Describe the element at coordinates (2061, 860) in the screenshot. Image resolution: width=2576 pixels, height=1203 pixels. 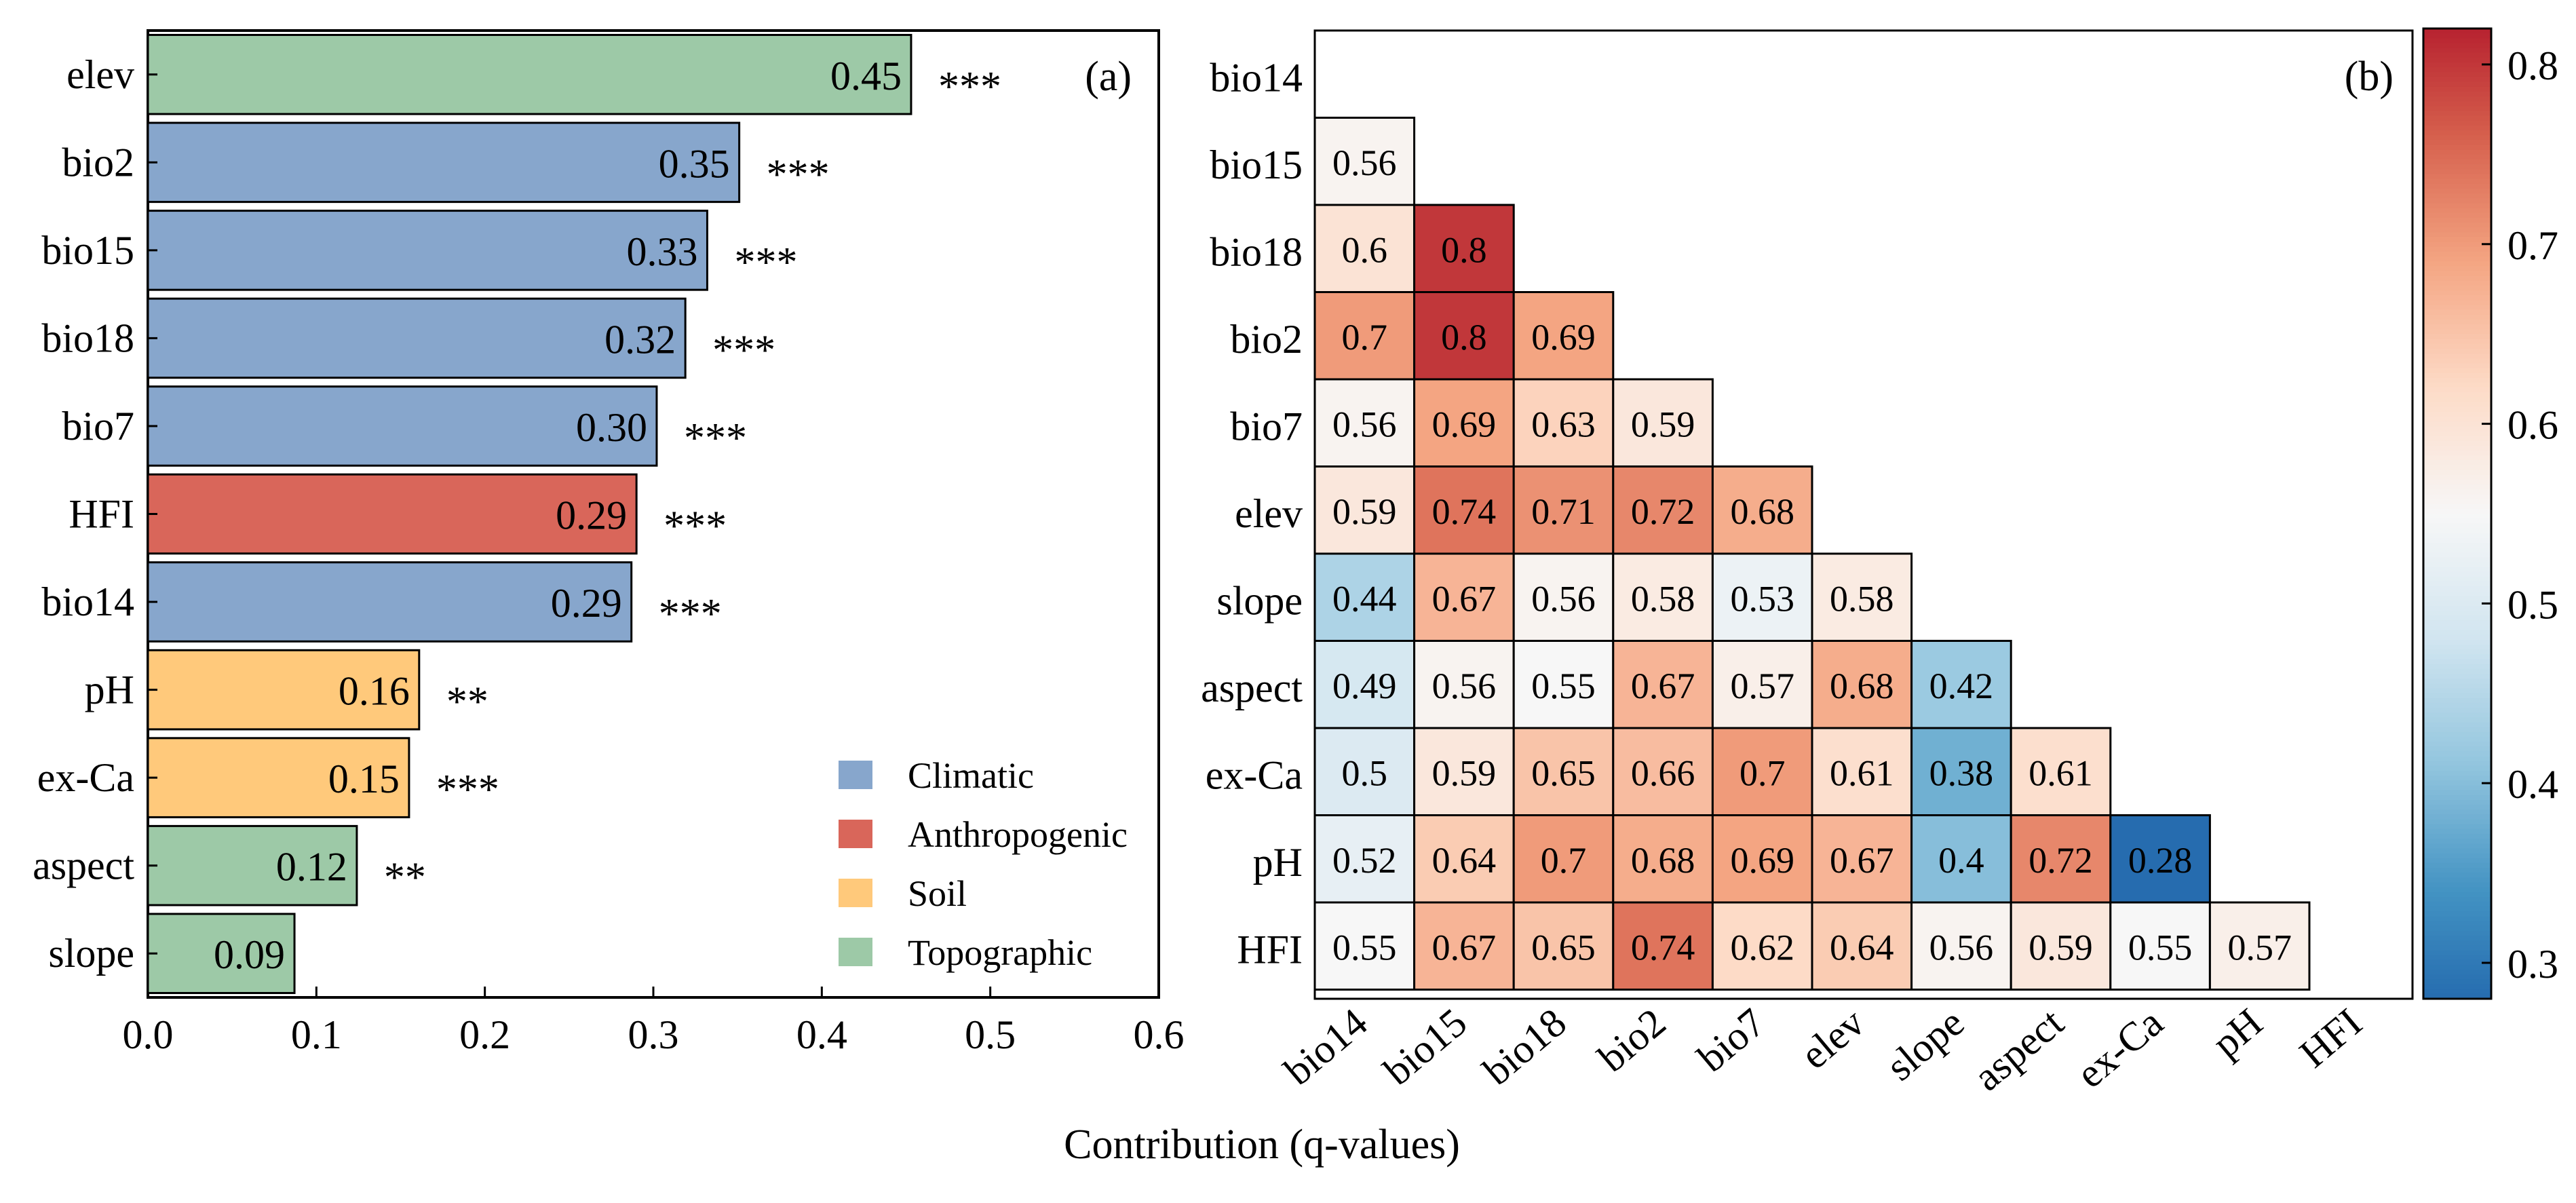
I see `cell-value: 0.72` at that location.